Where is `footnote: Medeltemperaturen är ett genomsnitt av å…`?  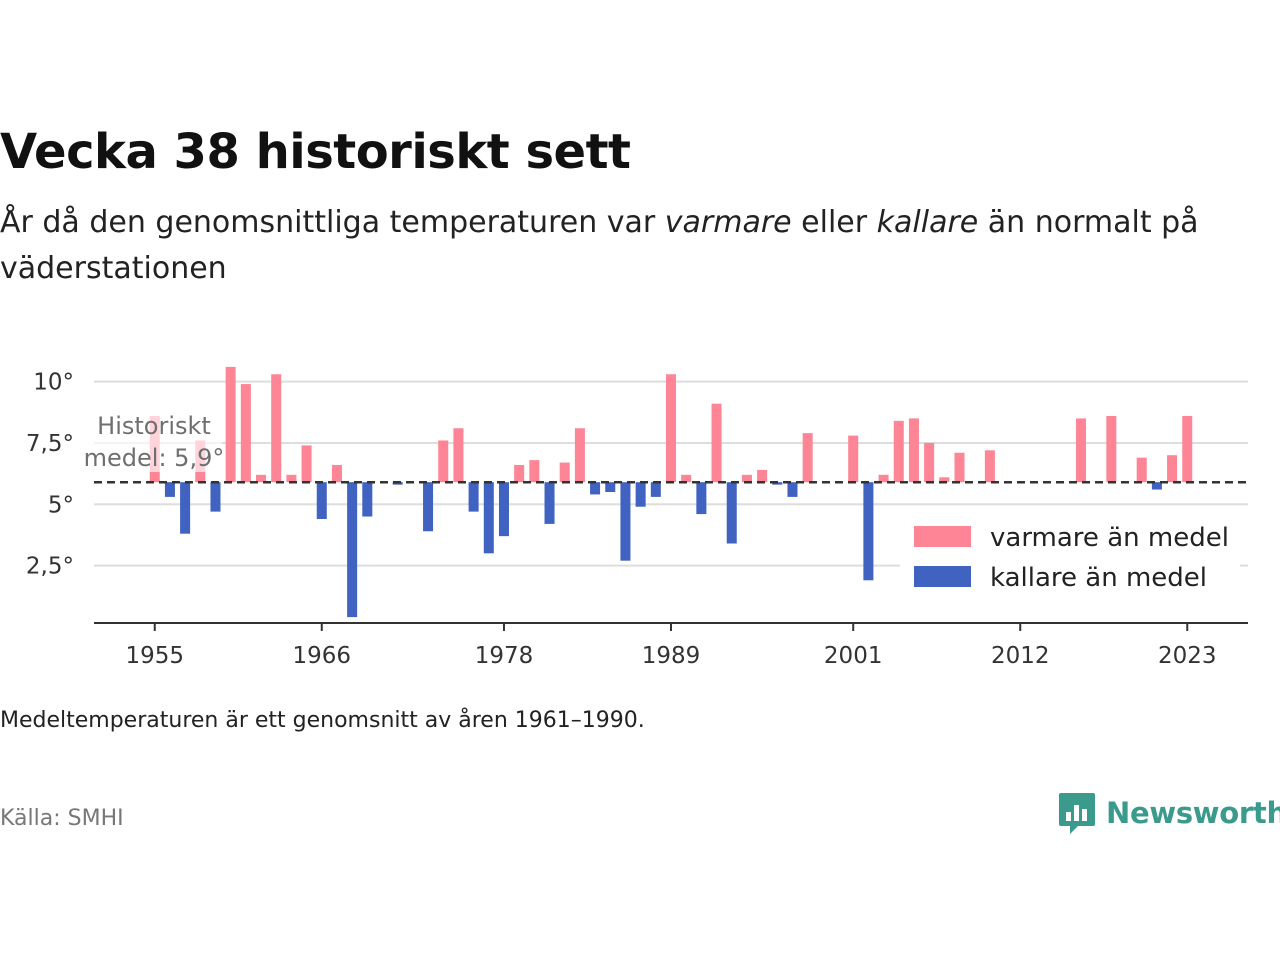
footnote: Medeltemperaturen är ett genomsnitt av å… is located at coordinates (322, 720).